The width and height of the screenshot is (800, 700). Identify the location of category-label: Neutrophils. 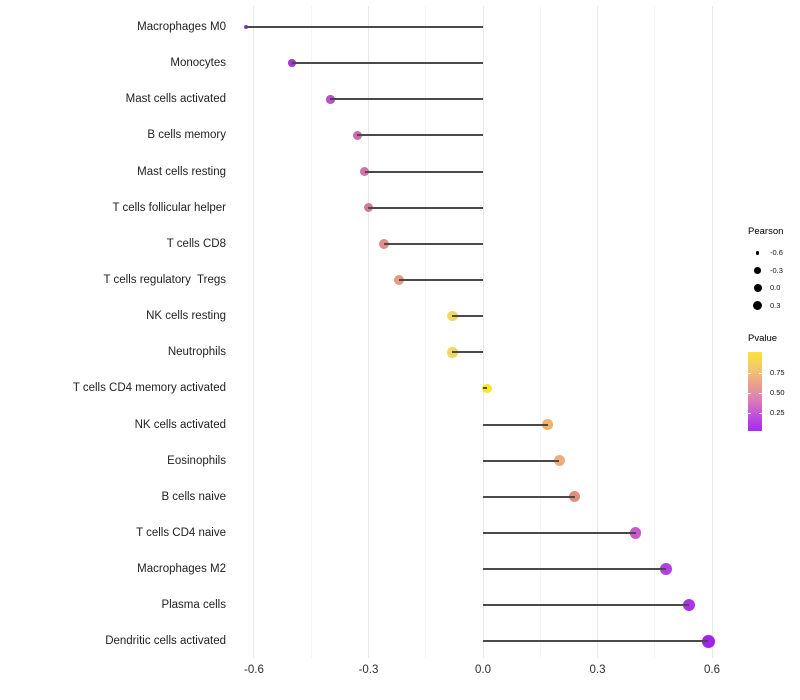
(196, 352).